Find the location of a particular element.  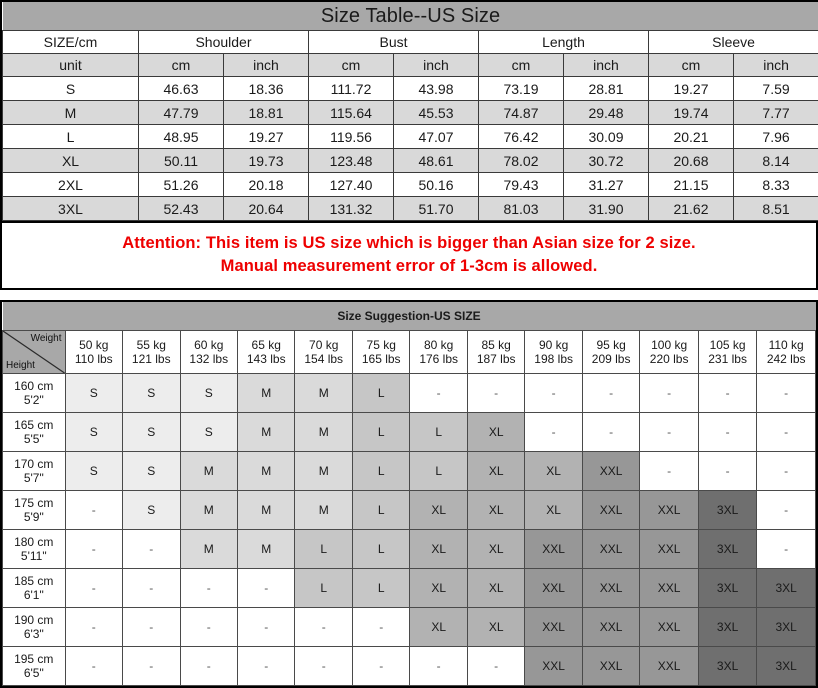

cell-length-cm: 79.43 is located at coordinates (521, 184).